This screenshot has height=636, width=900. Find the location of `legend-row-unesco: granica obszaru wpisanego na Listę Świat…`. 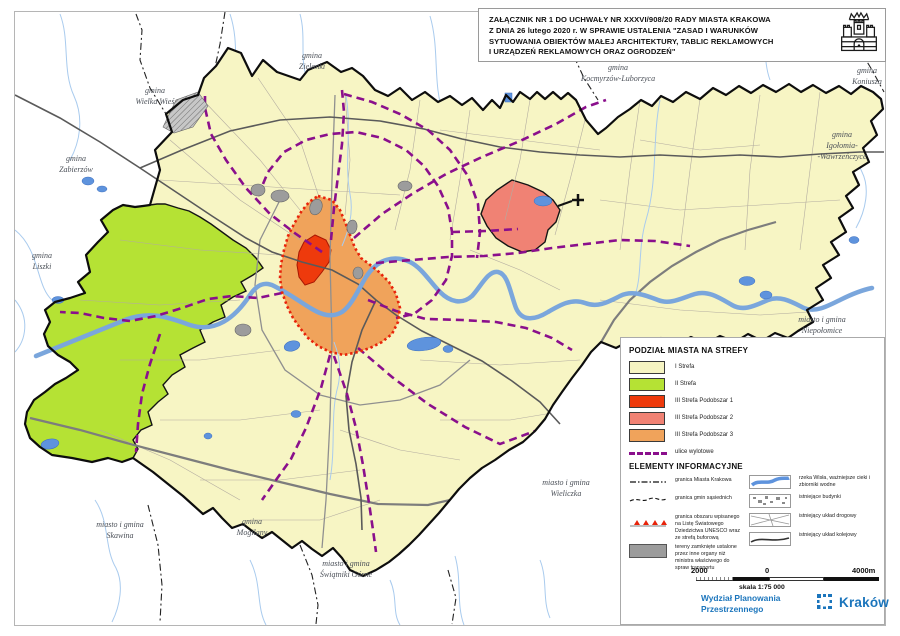

legend-row-unesco: granica obszaru wpisanego na Listę Świat… is located at coordinates (685, 528).